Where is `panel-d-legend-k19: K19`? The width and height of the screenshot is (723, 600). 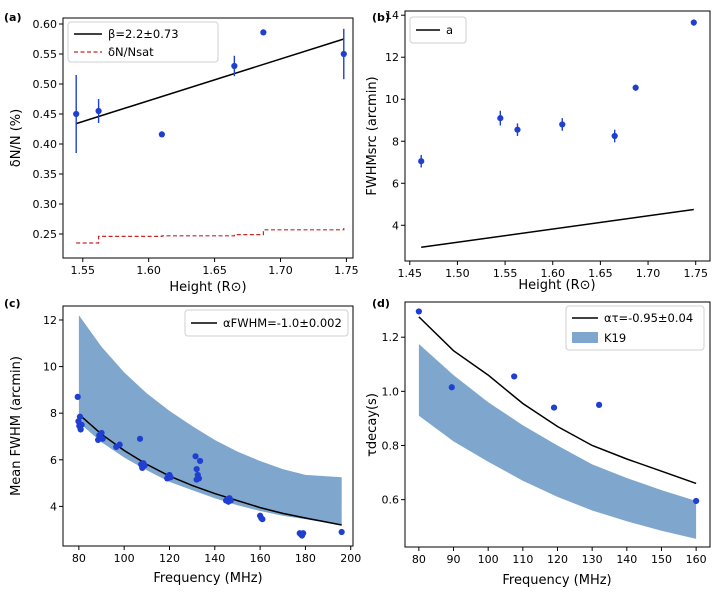
panel-d-legend-k19: K19 is located at coordinates (615, 338).